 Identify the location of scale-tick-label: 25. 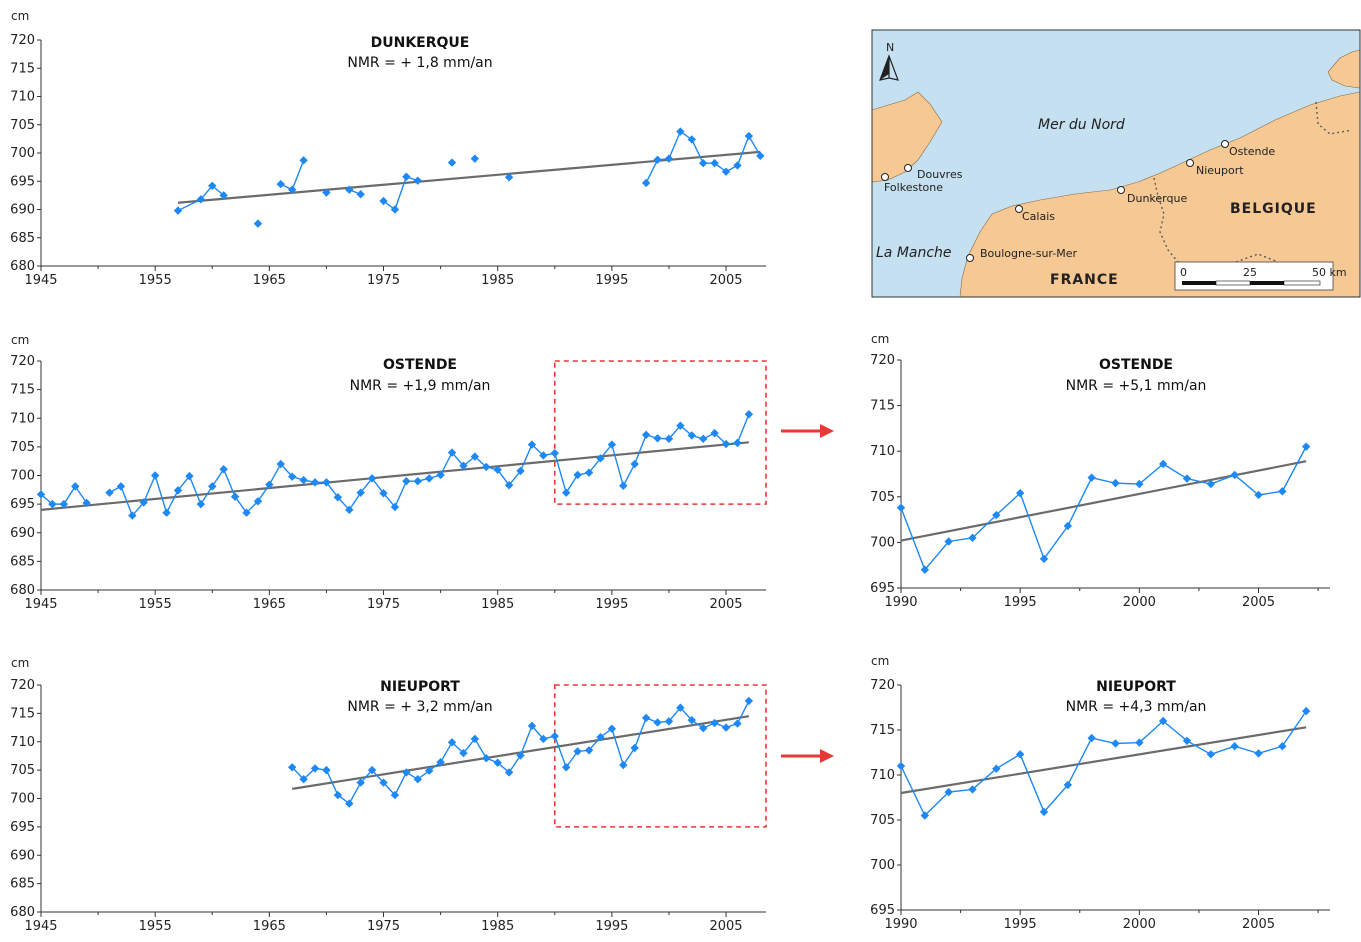
(1250, 272).